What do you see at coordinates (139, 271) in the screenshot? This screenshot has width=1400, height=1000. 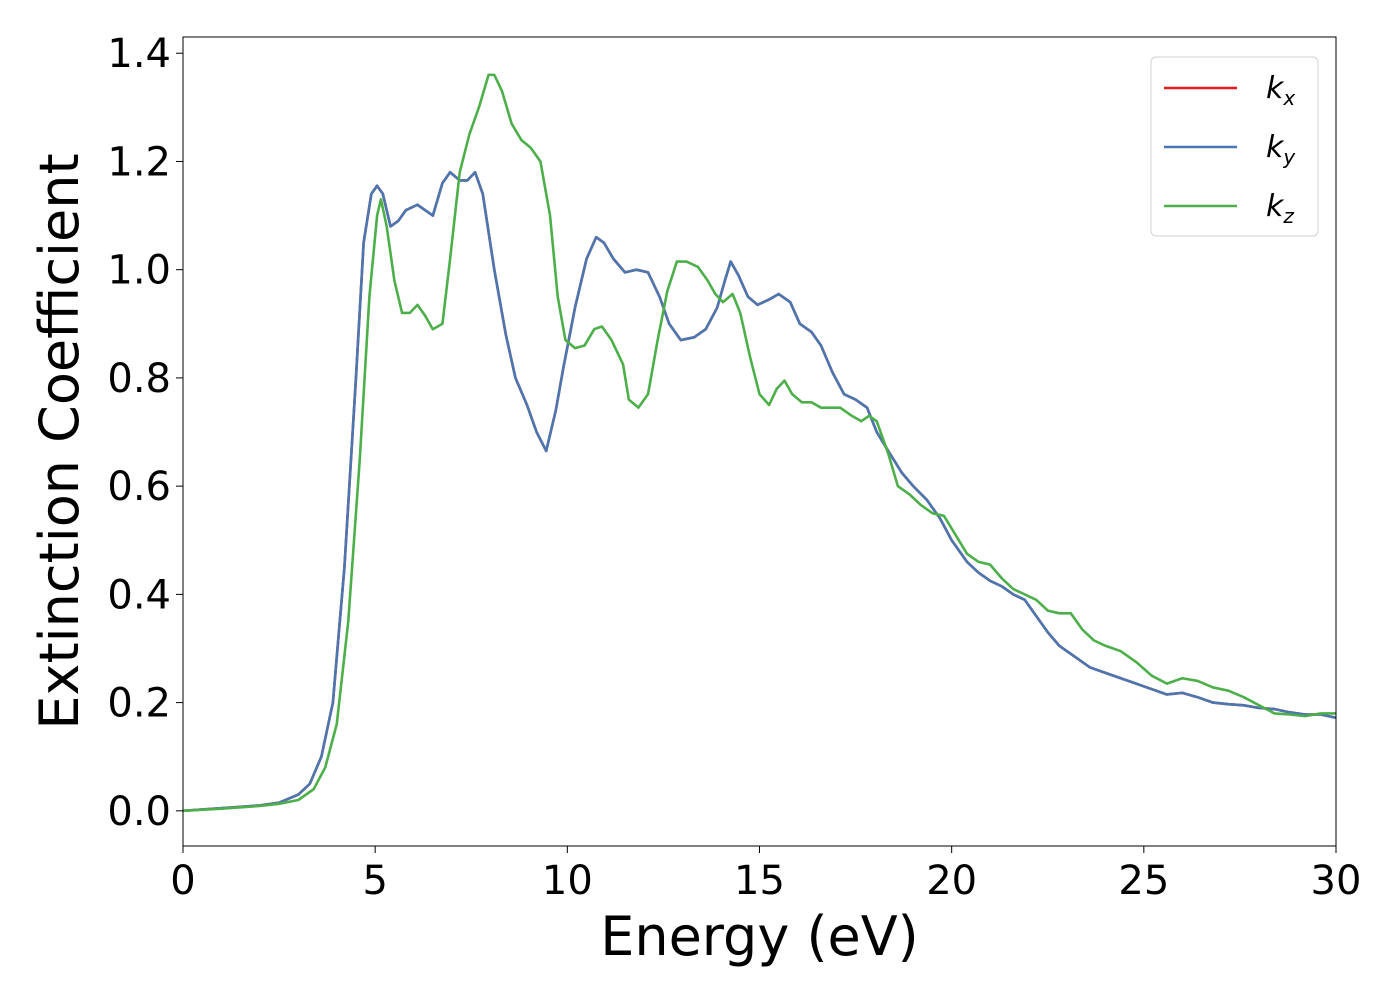 I see `y-tick-label: 1.0` at bounding box center [139, 271].